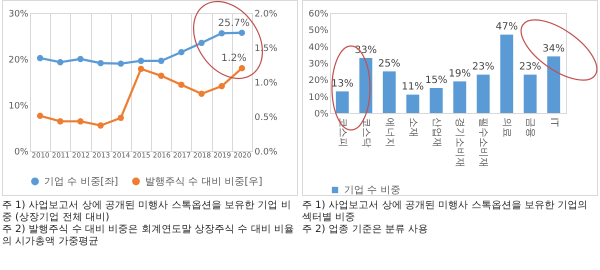 Image resolution: width=600 pixels, height=270 pixels. Describe the element at coordinates (266, 15) in the screenshot. I see `y2-tick-label: 2.0%` at that location.